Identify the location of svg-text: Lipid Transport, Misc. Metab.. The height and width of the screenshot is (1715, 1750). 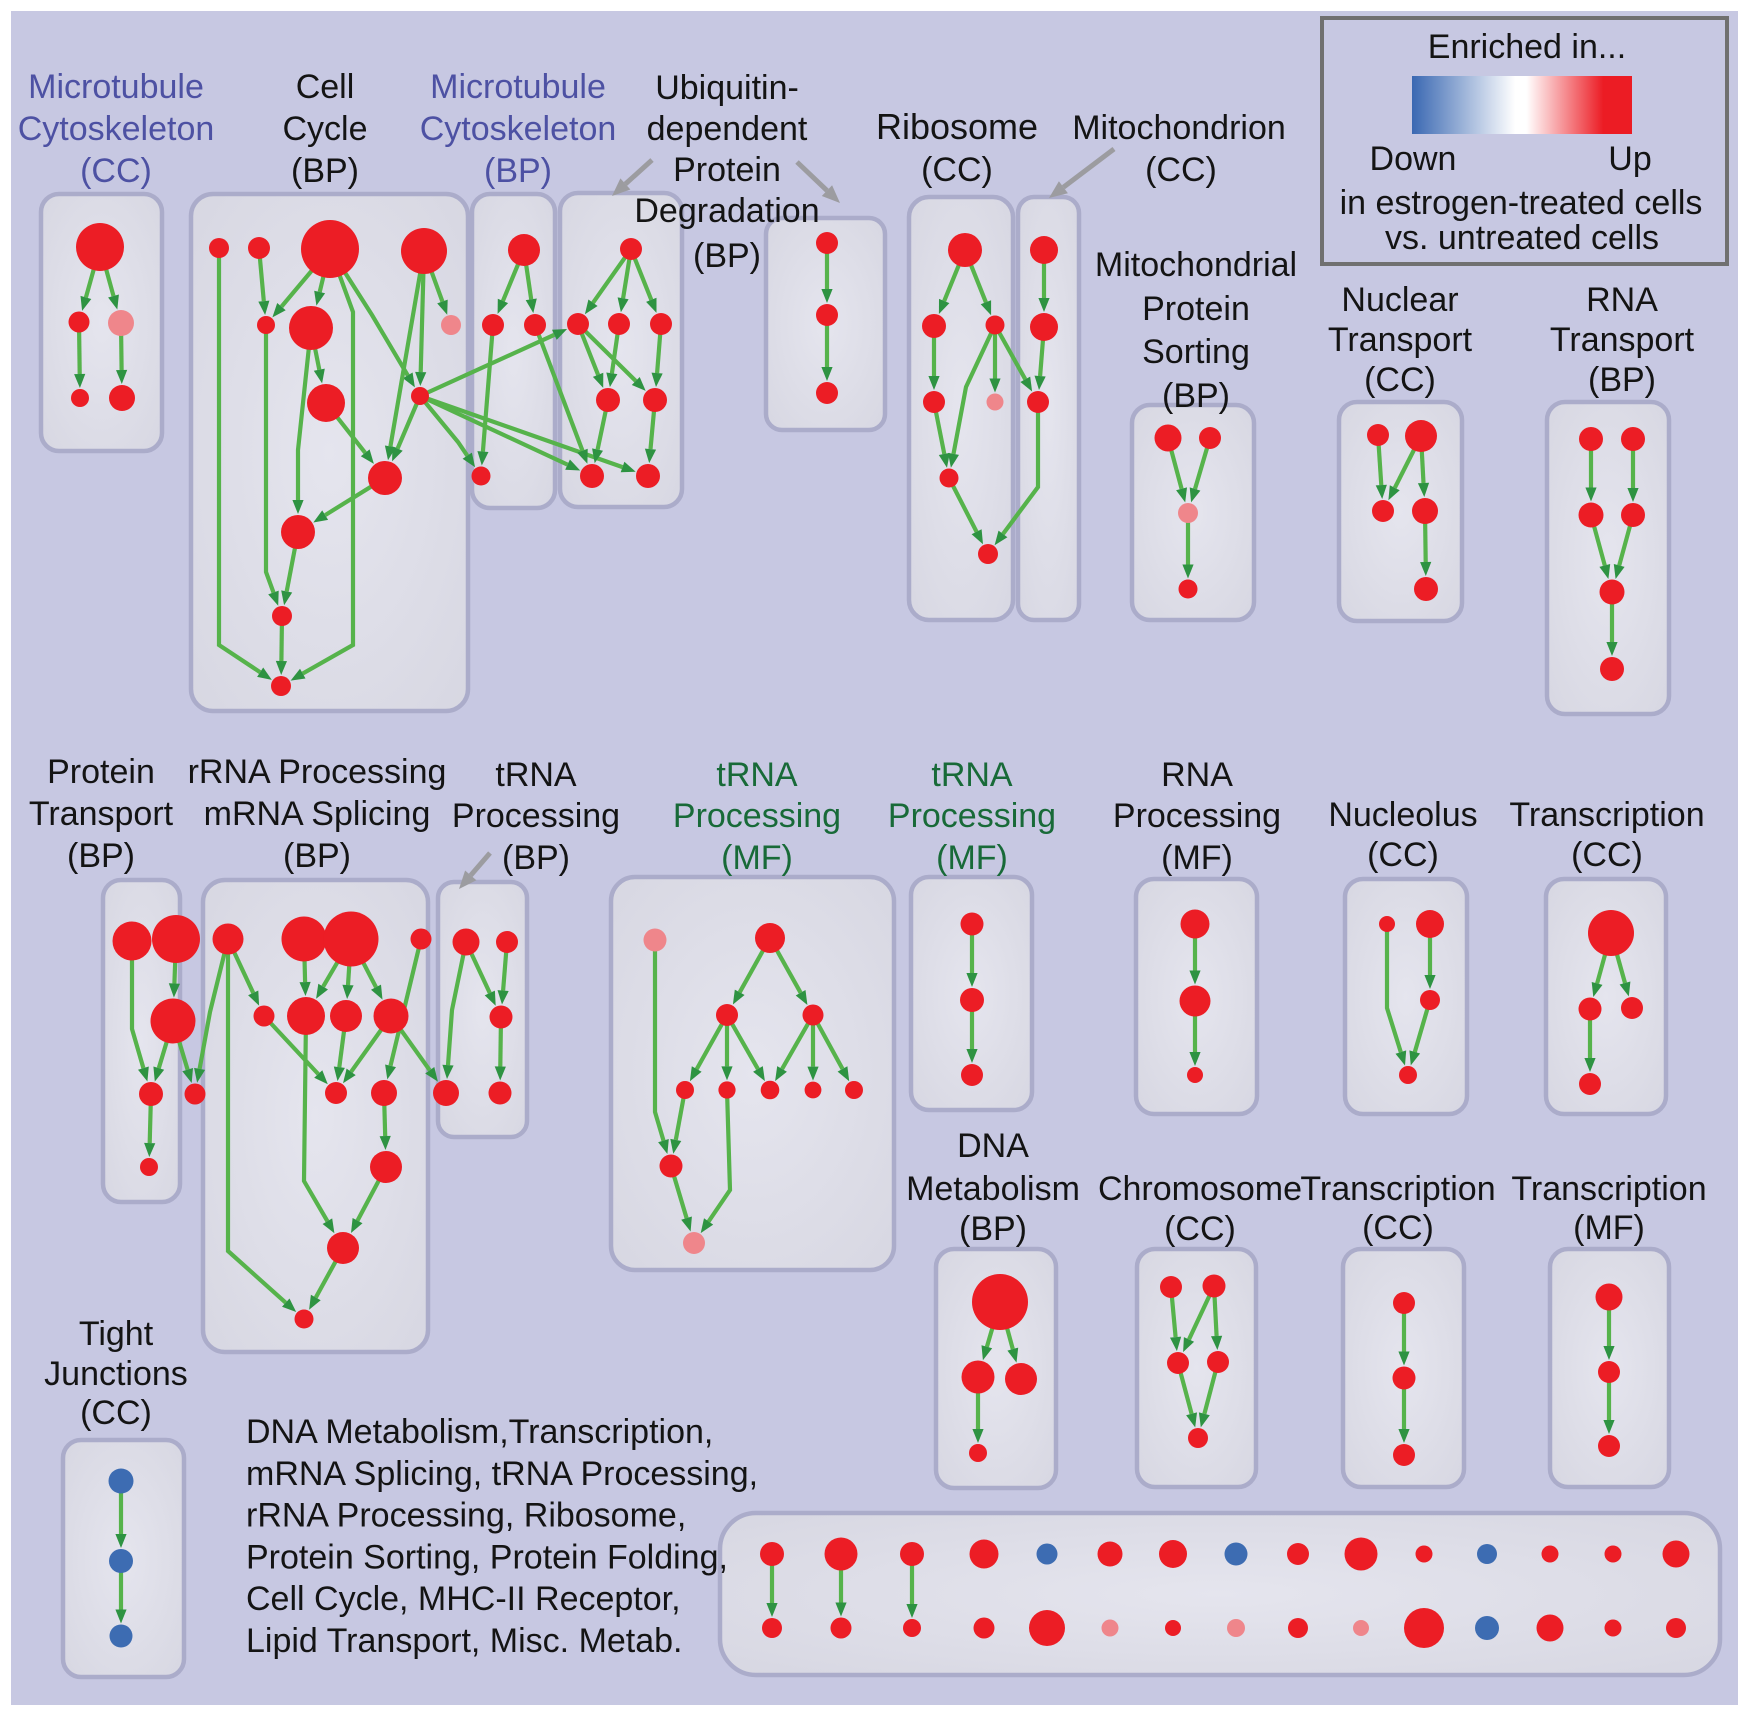
(464, 1641).